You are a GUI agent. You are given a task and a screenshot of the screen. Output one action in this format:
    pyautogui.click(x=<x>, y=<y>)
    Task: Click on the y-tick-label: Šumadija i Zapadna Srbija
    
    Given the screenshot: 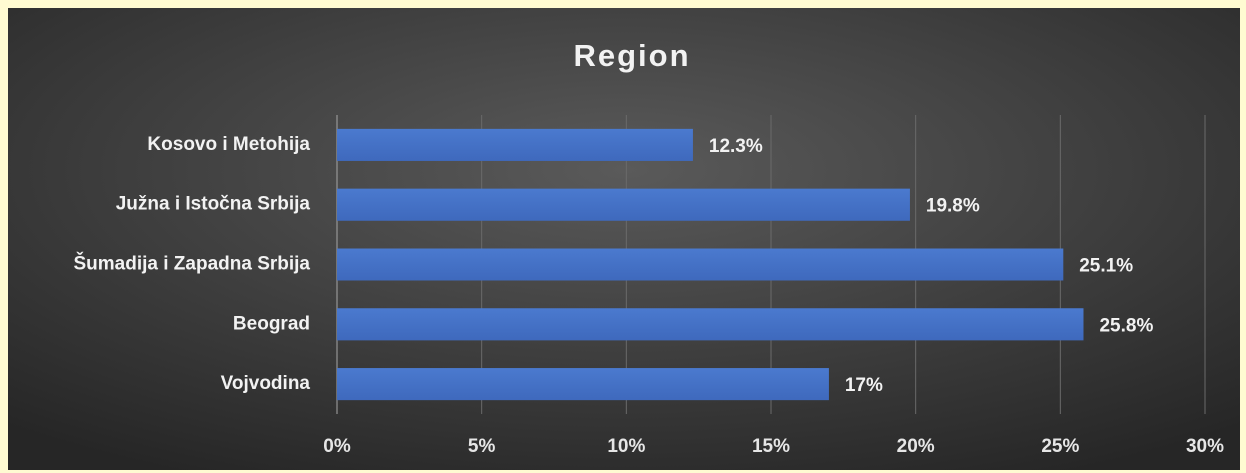 What is the action you would take?
    pyautogui.click(x=191, y=264)
    